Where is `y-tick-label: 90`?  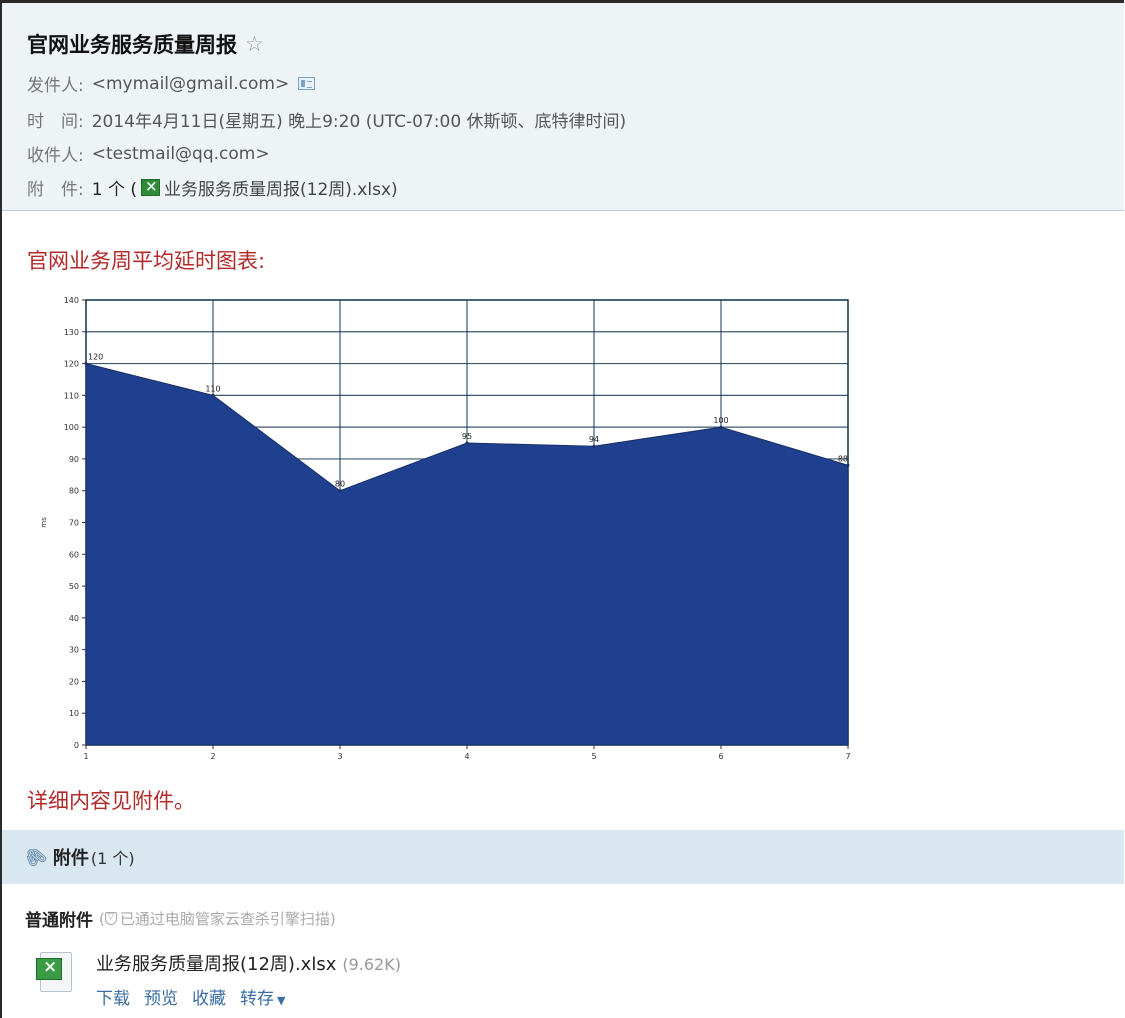
y-tick-label: 90 is located at coordinates (74, 459).